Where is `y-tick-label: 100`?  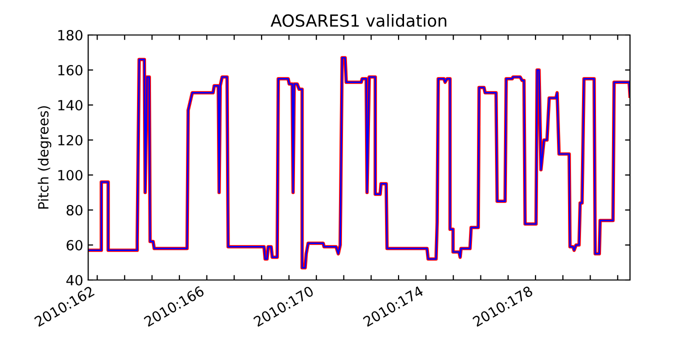 y-tick-label: 100 is located at coordinates (70, 175).